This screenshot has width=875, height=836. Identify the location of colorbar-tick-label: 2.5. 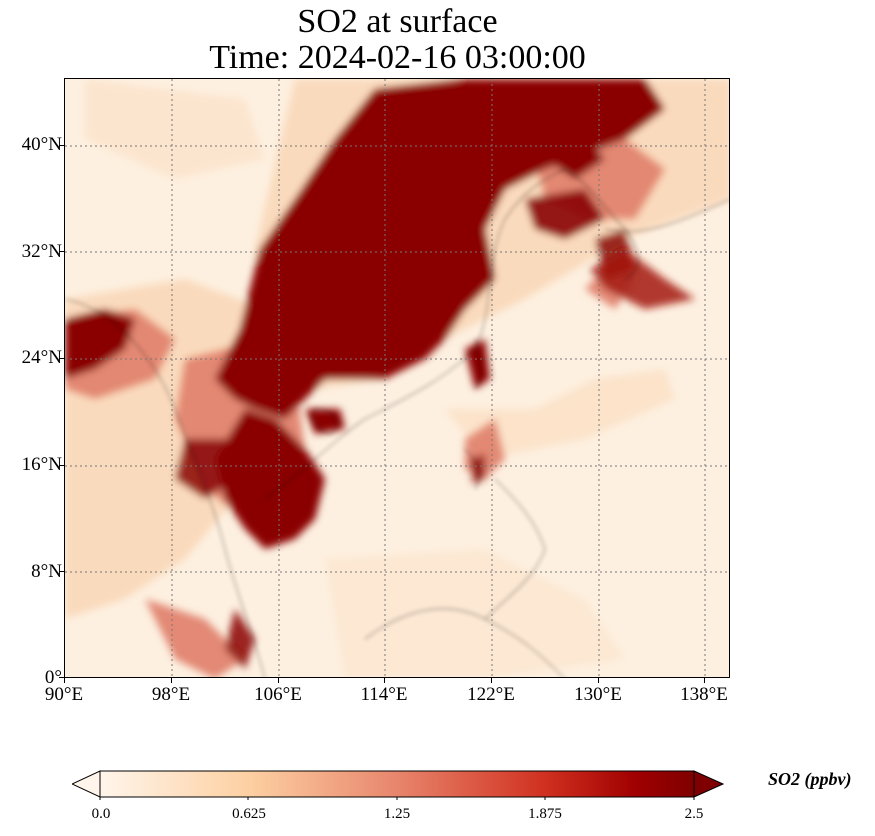
(694, 814).